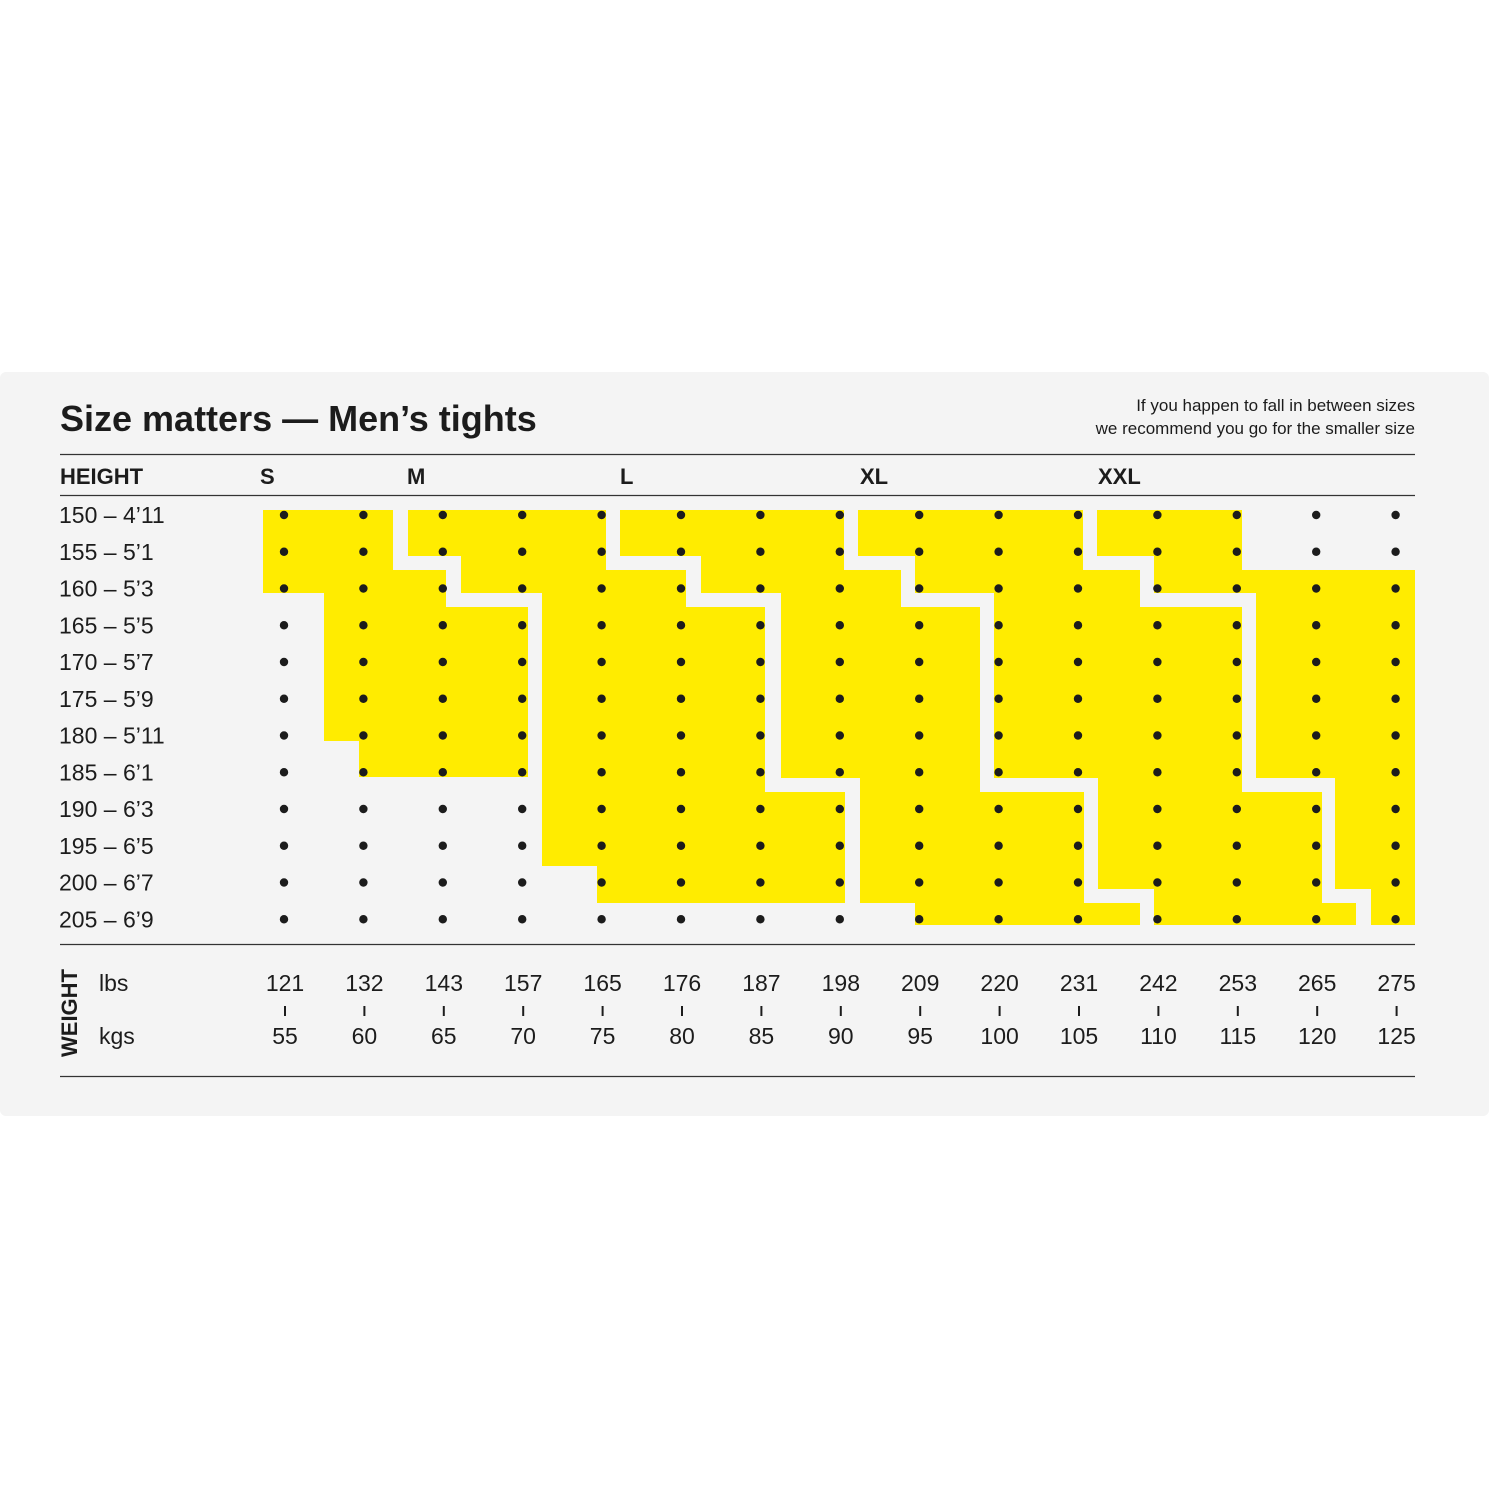 This screenshot has width=1489, height=1489. Describe the element at coordinates (444, 983) in the screenshot. I see `lbs-tick-label: 143` at that location.